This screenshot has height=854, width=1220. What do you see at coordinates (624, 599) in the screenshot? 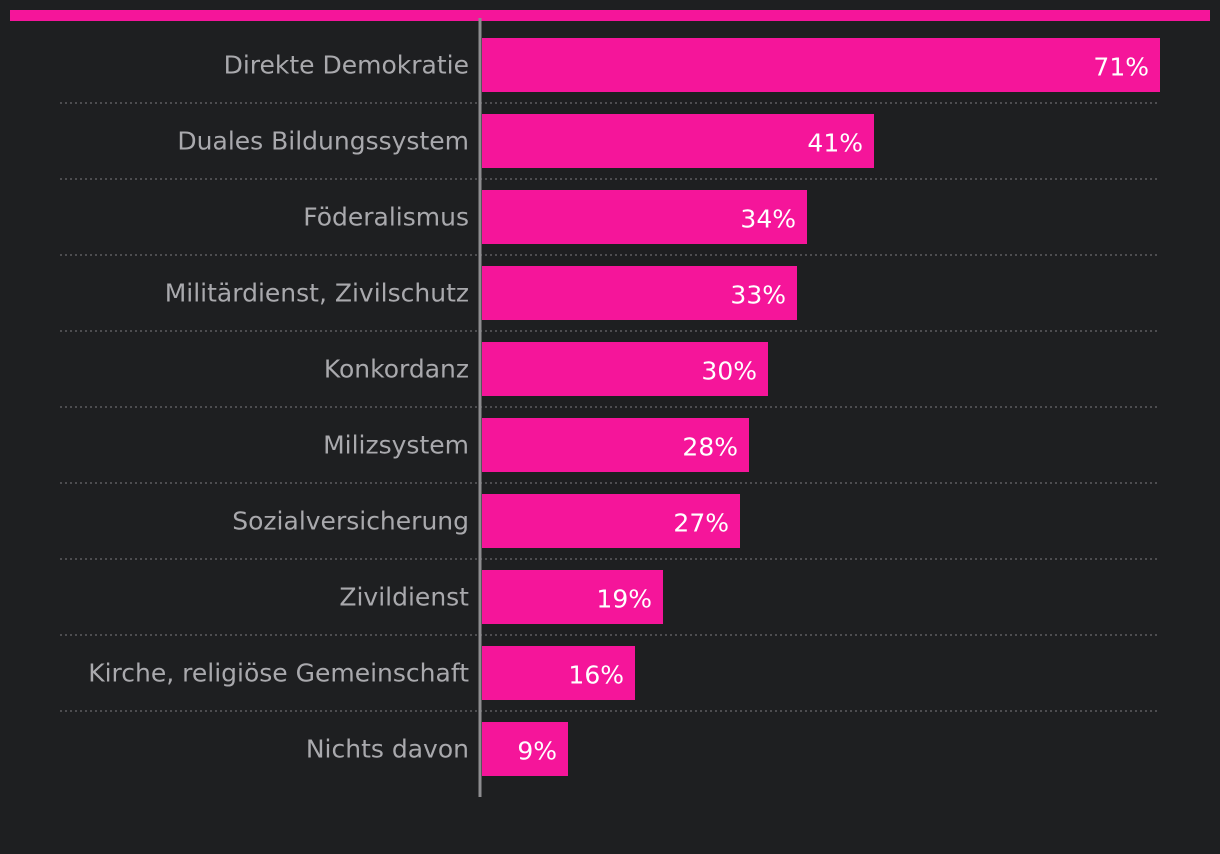
I see `value-label: 19%` at bounding box center [624, 599].